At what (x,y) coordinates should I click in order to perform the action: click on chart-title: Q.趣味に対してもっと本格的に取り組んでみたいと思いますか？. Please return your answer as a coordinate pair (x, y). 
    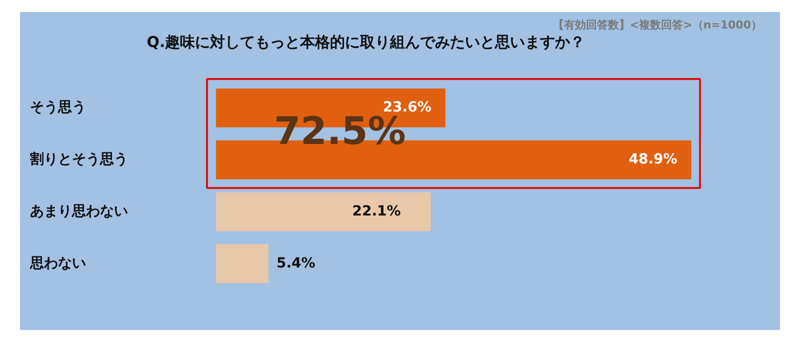
    Looking at the image, I should click on (366, 41).